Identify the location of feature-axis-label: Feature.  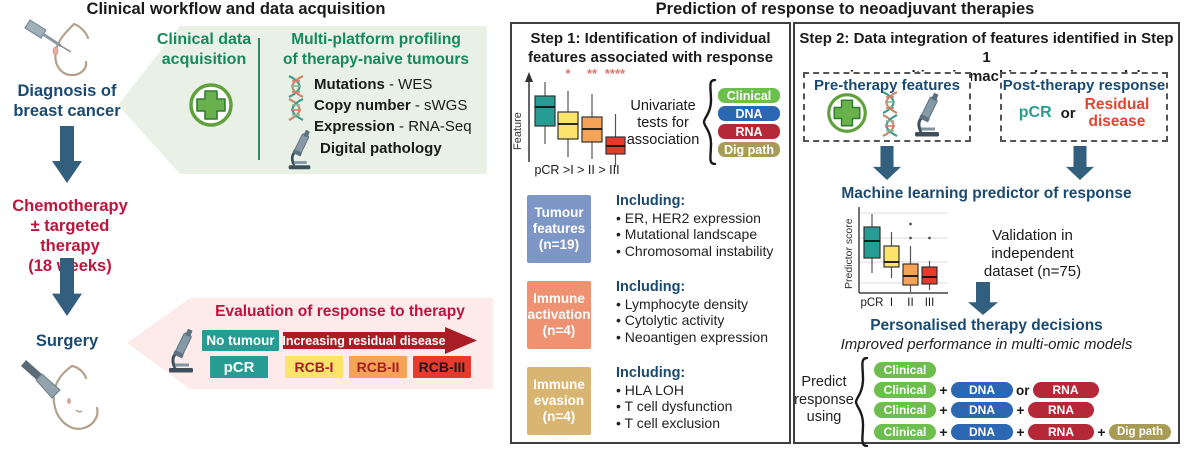
(518, 131).